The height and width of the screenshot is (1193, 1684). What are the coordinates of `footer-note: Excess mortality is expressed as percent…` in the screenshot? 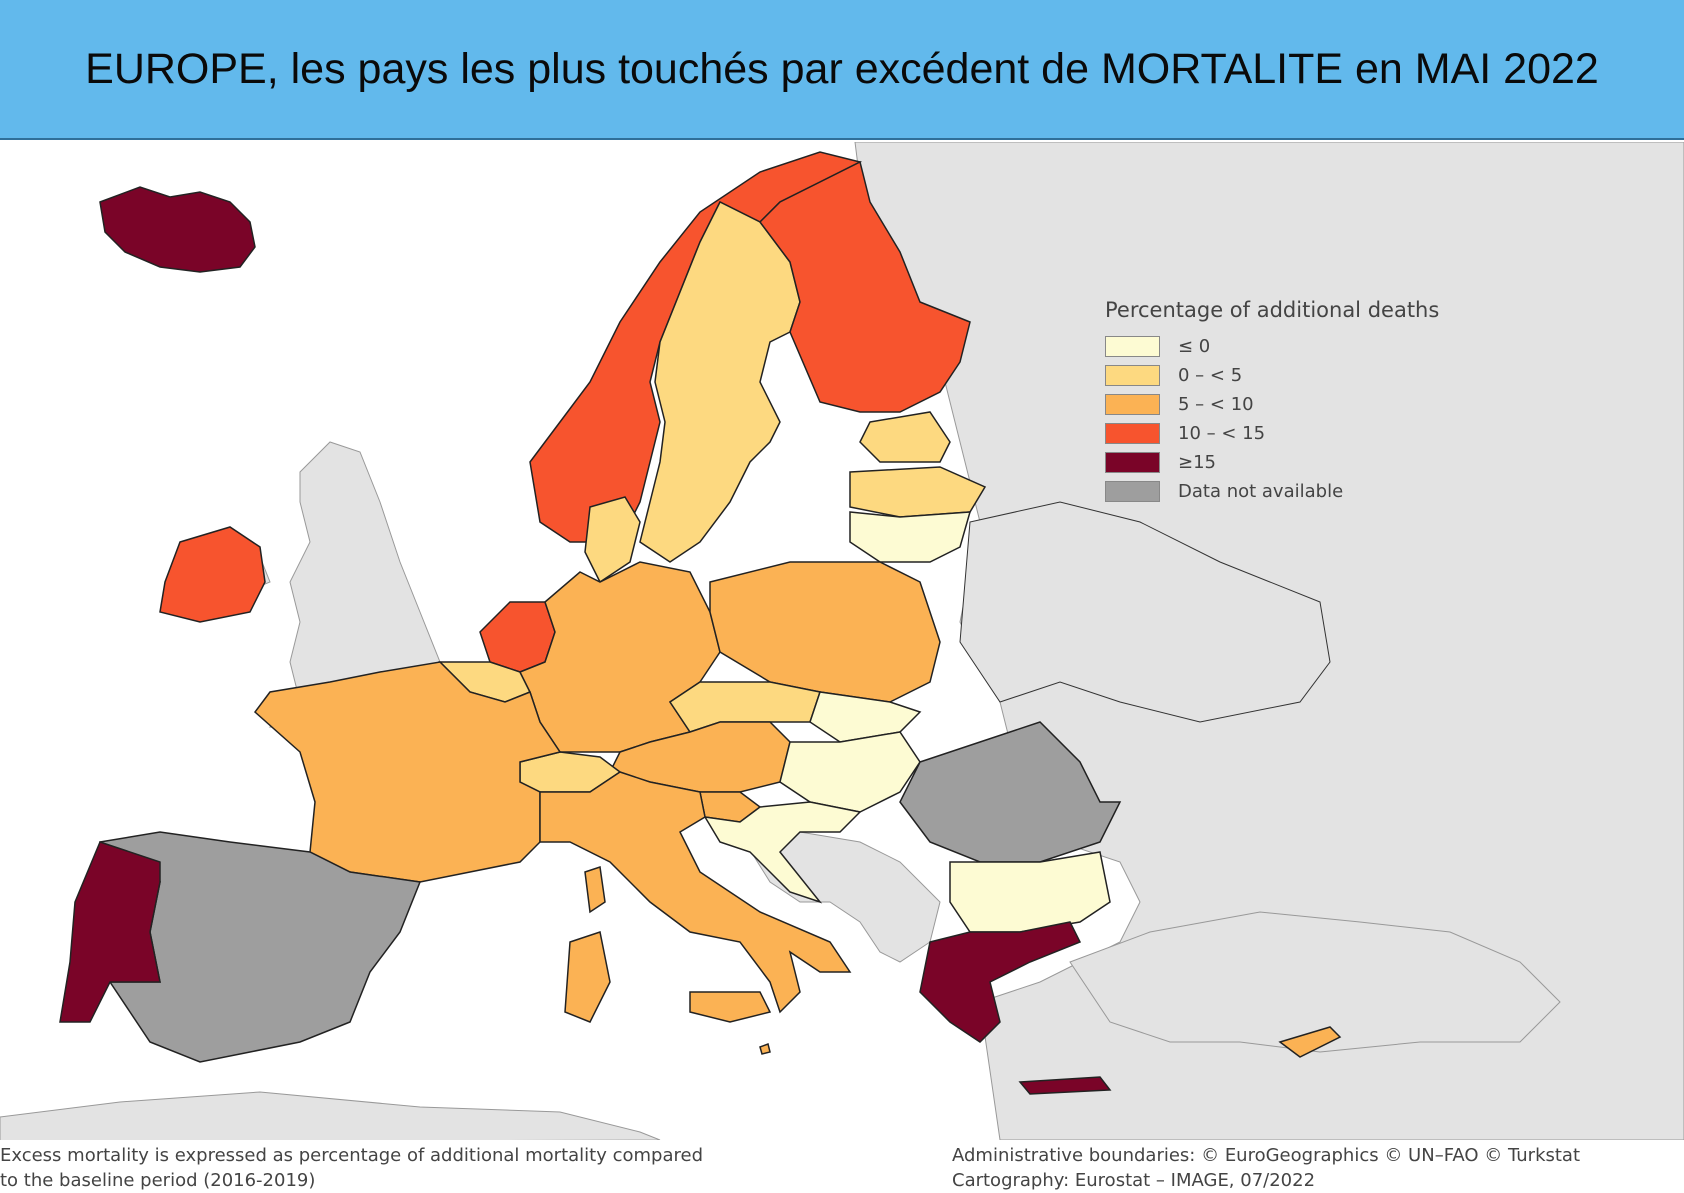 It's located at (351, 1168).